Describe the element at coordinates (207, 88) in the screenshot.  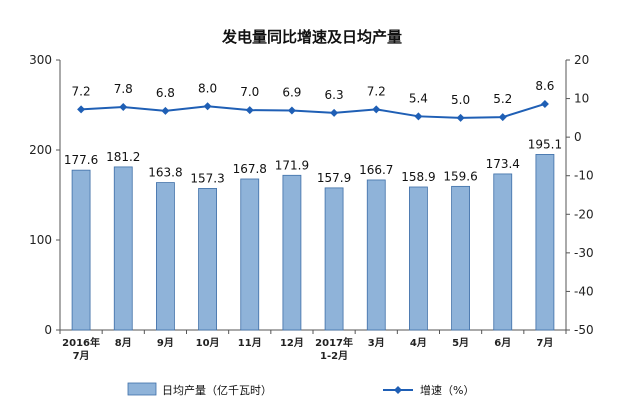
I see `line-value-label: 8.0` at that location.